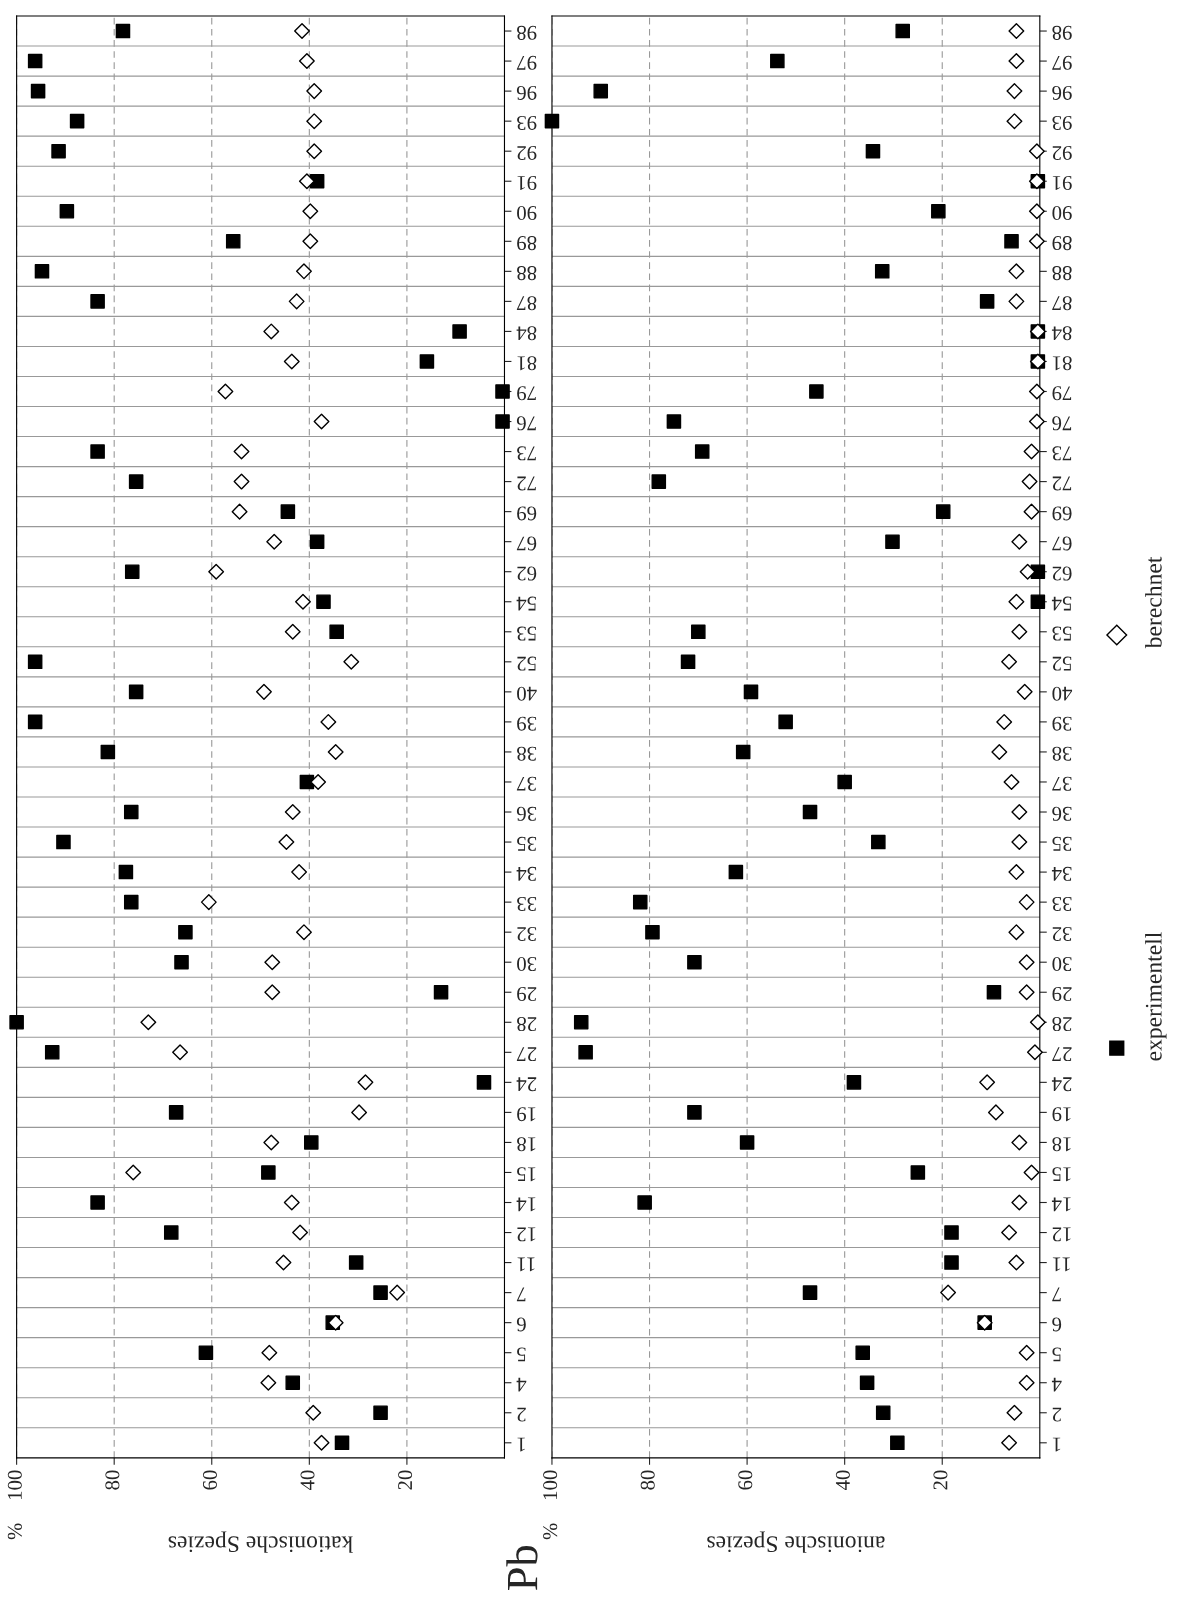 This screenshot has height=1602, width=1187. Describe the element at coordinates (527, 213) in the screenshot. I see `y-tick-label: 90` at that location.